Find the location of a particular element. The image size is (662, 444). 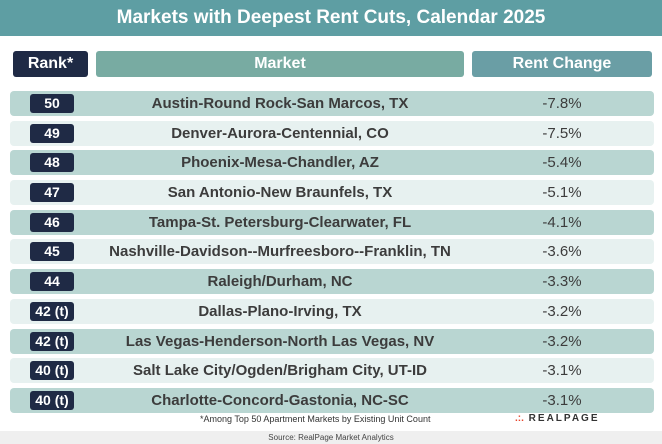

rent-change: -7.8% is located at coordinates (562, 103).